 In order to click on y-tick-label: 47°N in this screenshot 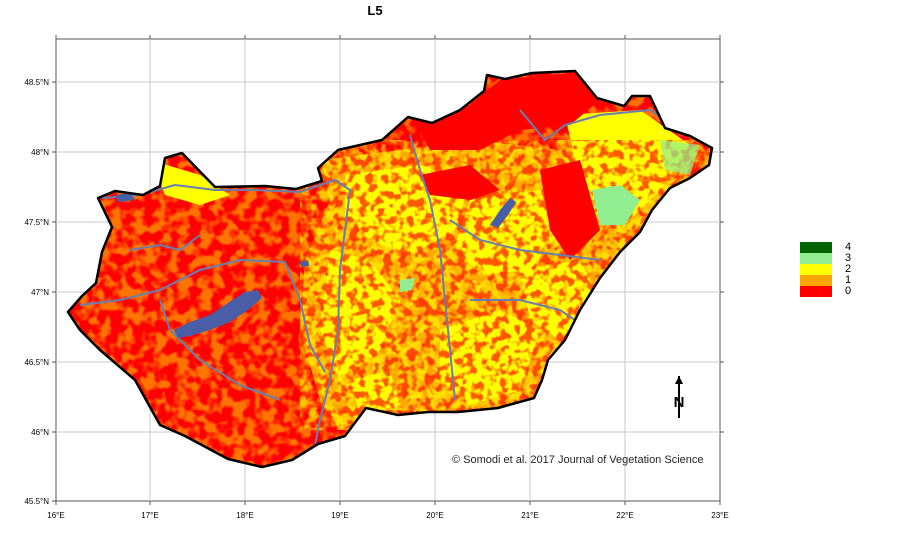, I will do `click(40, 292)`.